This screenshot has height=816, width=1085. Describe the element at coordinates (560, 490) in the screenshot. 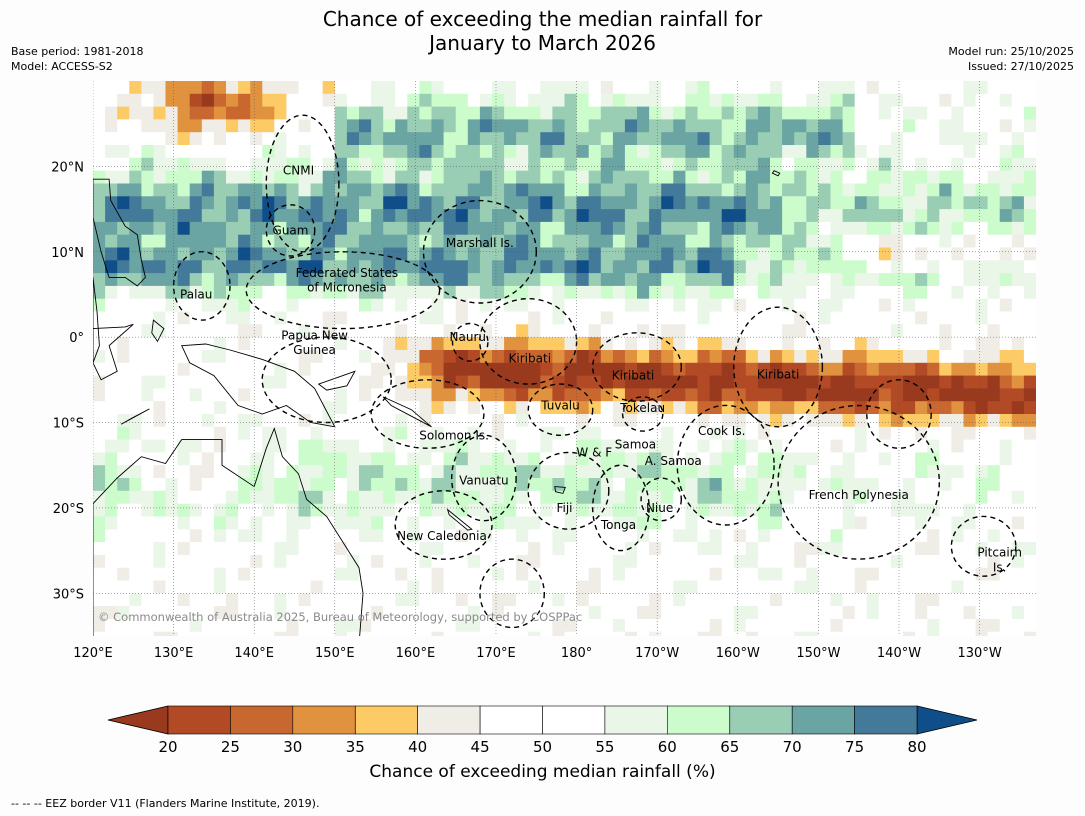

I see `coast-fiji` at that location.